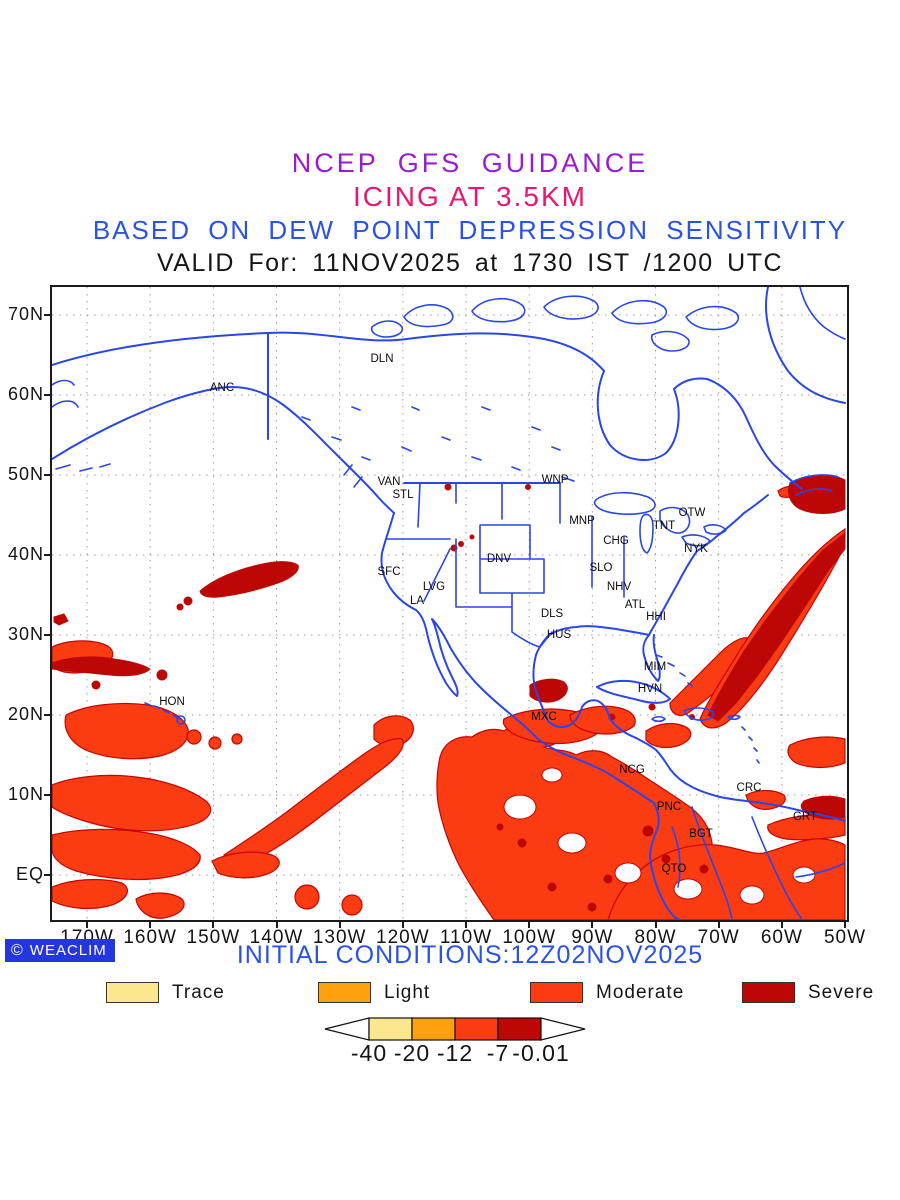  What do you see at coordinates (68, 950) in the screenshot?
I see `weaclim-label: WEACLIM` at bounding box center [68, 950].